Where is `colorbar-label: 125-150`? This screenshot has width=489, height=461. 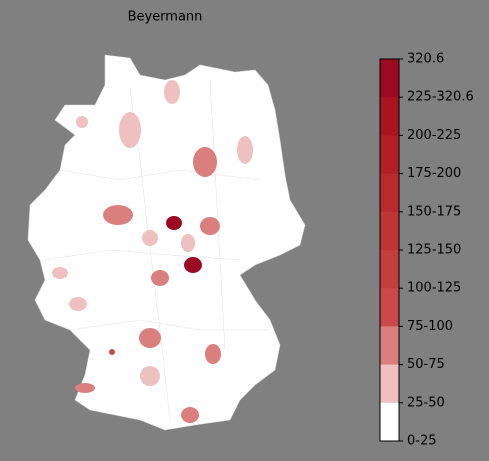
colorbar-label: 125-150 is located at coordinates (434, 250).